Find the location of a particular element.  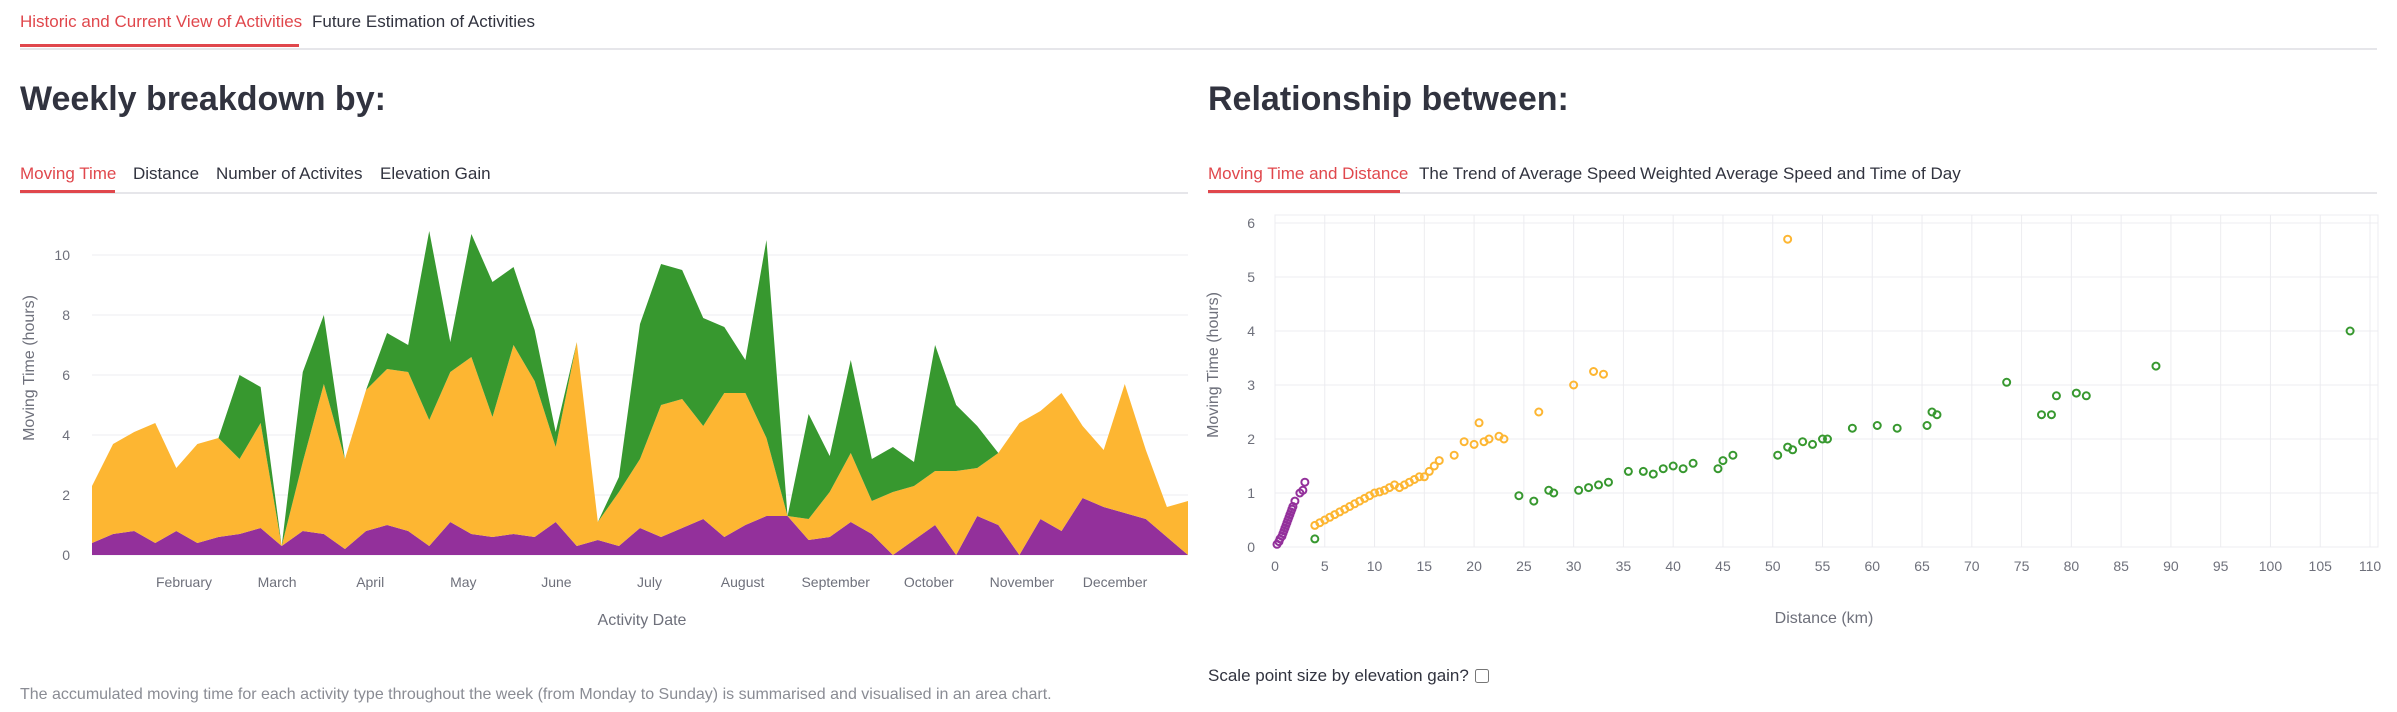

area-chart-x-axis-label: Activity Date is located at coordinates (642, 620).